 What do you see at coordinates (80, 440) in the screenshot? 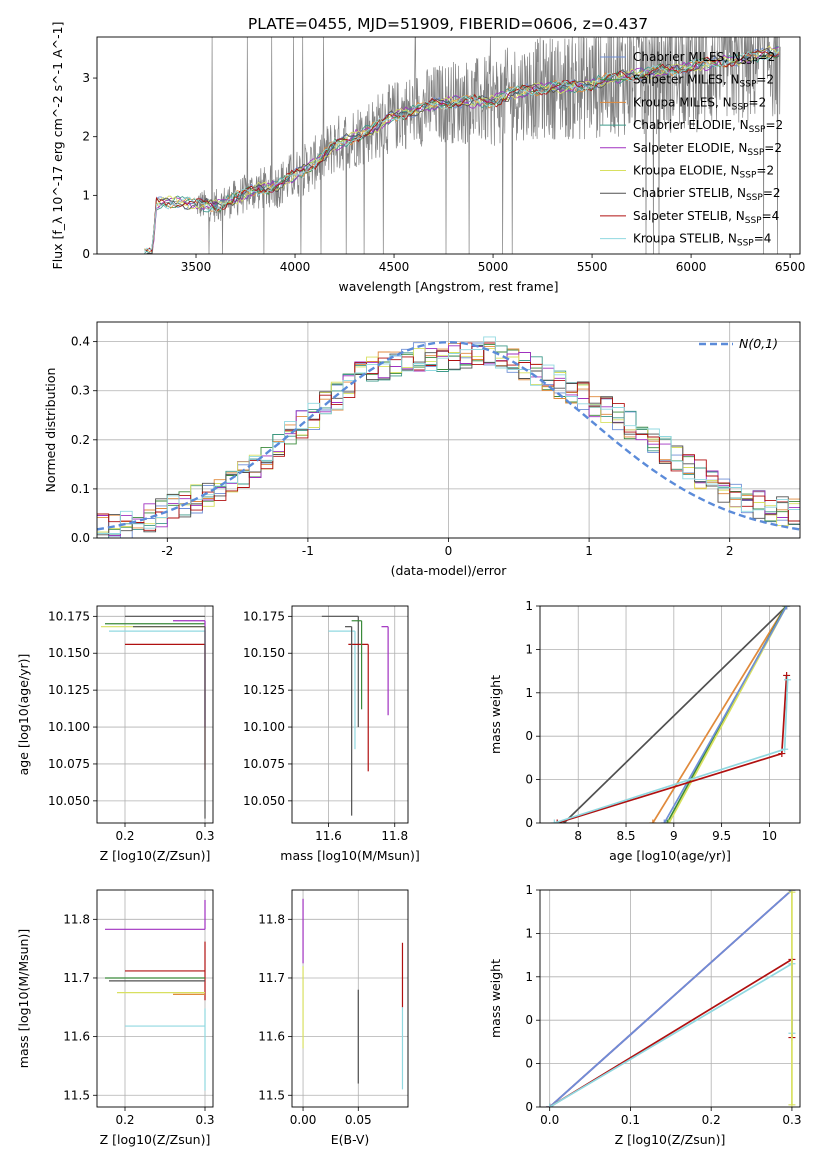
I see `y-tick-label: 0.2` at bounding box center [80, 440].